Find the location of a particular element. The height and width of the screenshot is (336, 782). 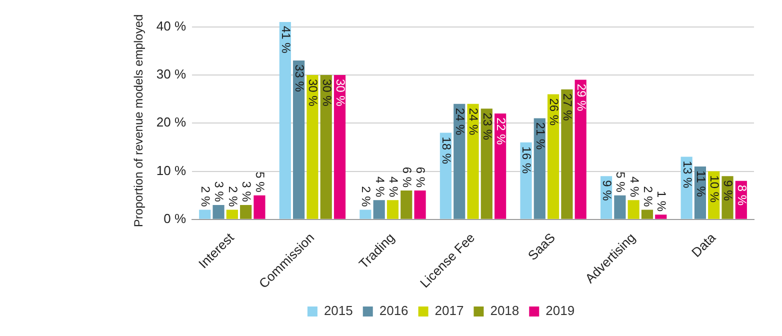

x-tick-label: Data is located at coordinates (704, 244).